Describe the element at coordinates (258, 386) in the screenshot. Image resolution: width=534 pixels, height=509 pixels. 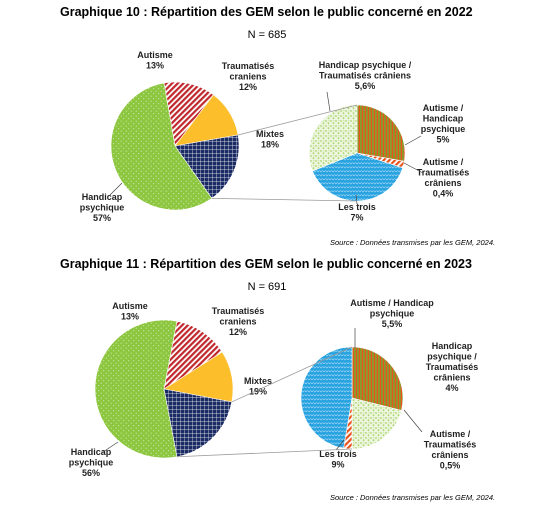
I see `slice-label-mixtes: Mixtes 19%` at that location.